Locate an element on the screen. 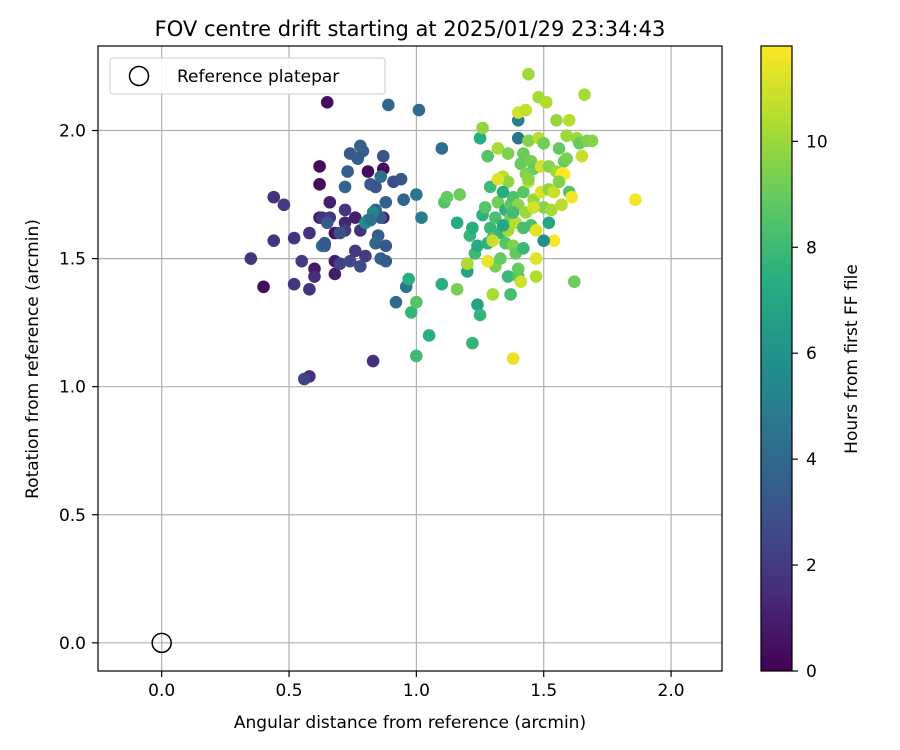 This screenshot has width=900, height=750. colorbar-tick-label: 8 is located at coordinates (811, 248).